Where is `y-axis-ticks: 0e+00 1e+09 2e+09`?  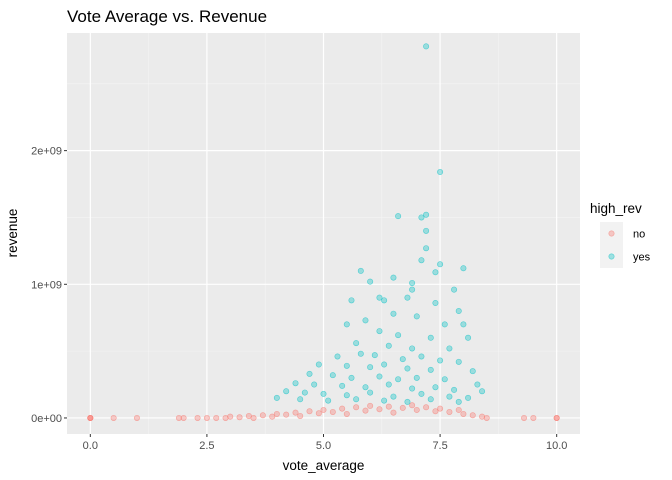
y-axis-ticks: 0e+00 1e+09 2e+09 is located at coordinates (49, 285).